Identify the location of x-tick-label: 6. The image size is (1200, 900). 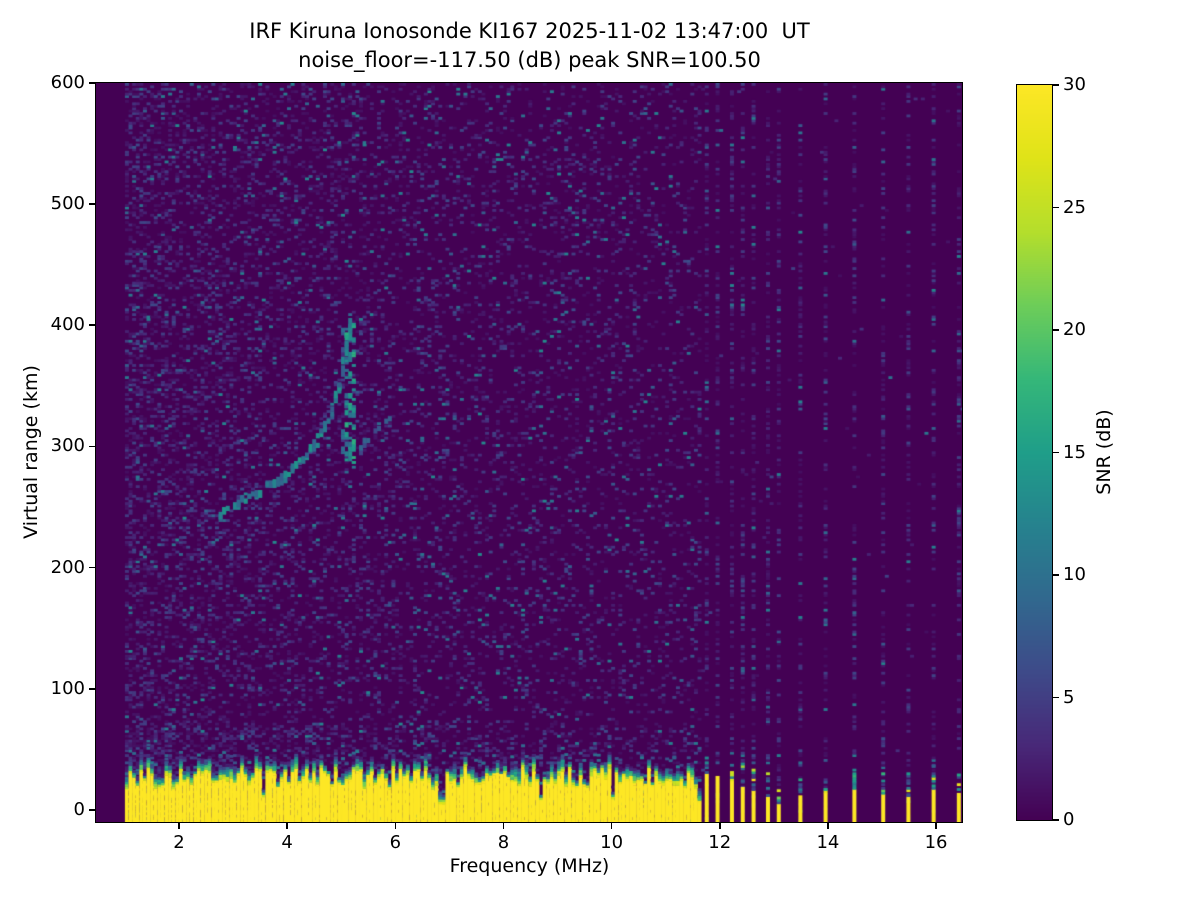
(395, 842).